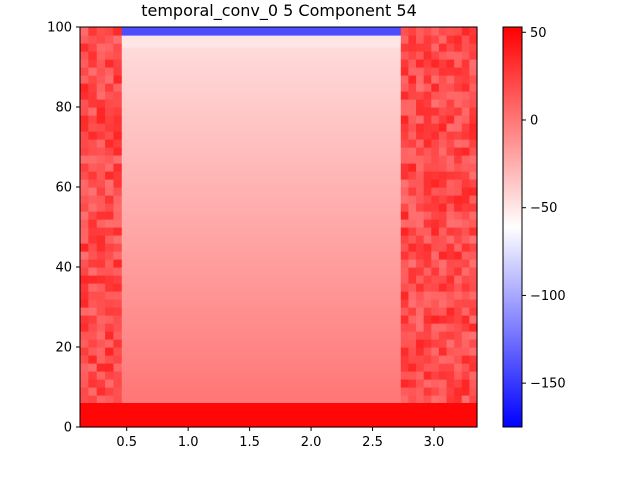 This screenshot has height=480, width=640. What do you see at coordinates (279, 11) in the screenshot?
I see `chart-title: temporal_conv_0 5 Component 54` at bounding box center [279, 11].